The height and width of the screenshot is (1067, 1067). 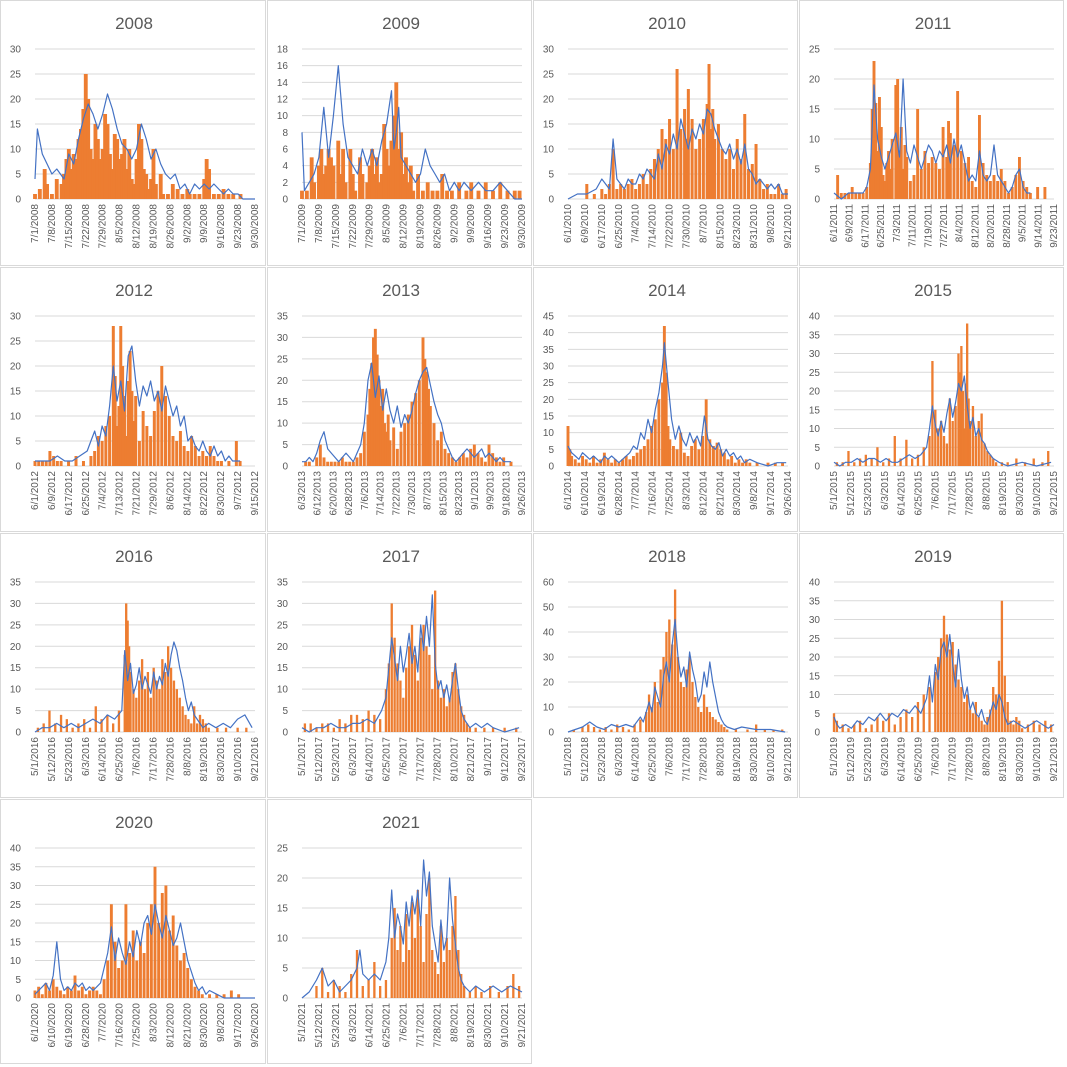 I want to click on x-tick-label: 5/12/2017, so click(x=319, y=759).